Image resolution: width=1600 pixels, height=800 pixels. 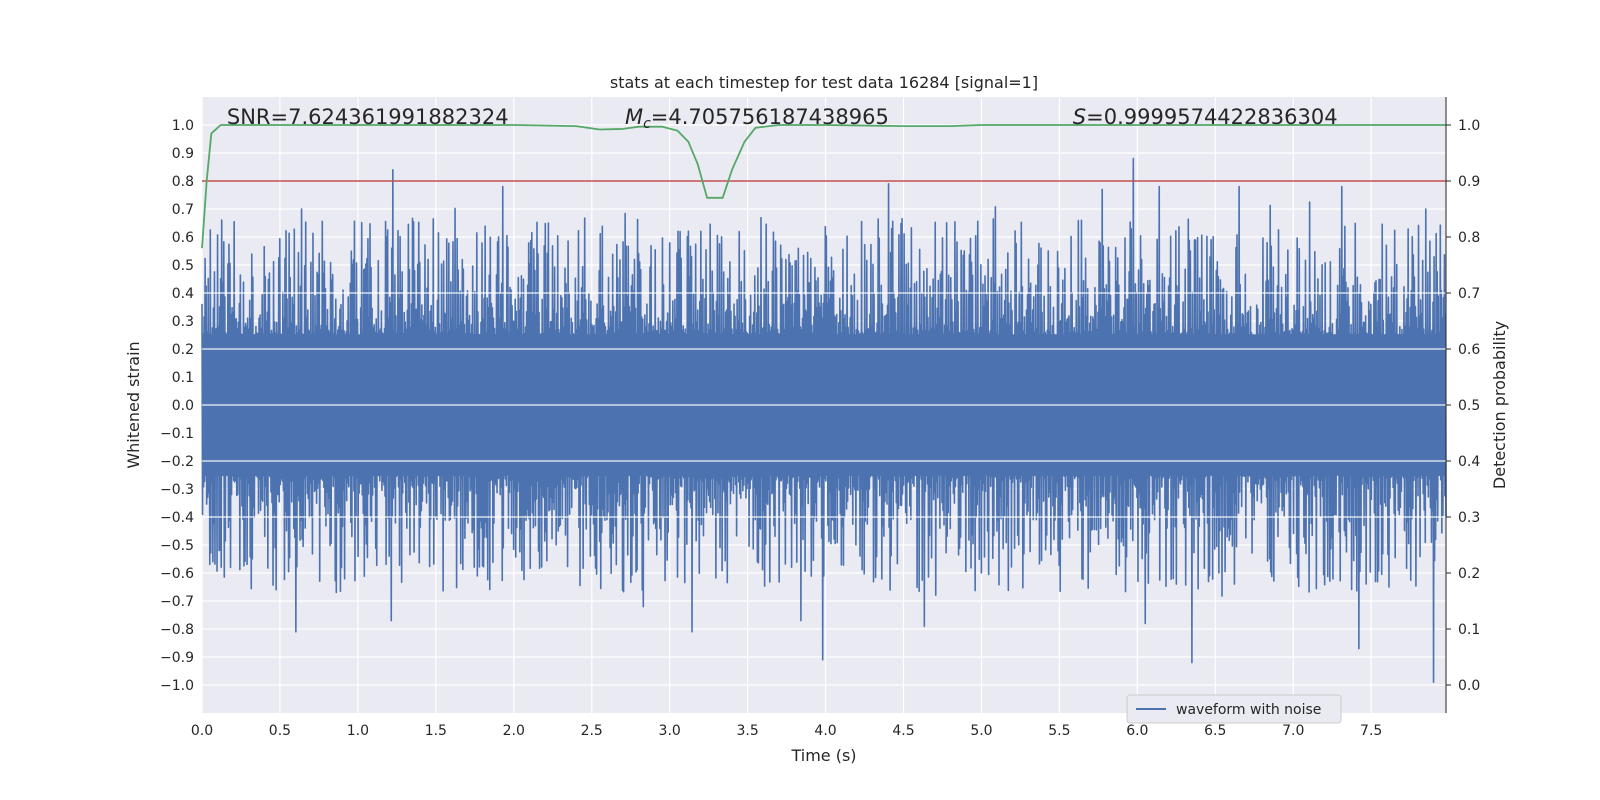 What do you see at coordinates (1293, 731) in the screenshot?
I see `x-tick-label: 7.0` at bounding box center [1293, 731].